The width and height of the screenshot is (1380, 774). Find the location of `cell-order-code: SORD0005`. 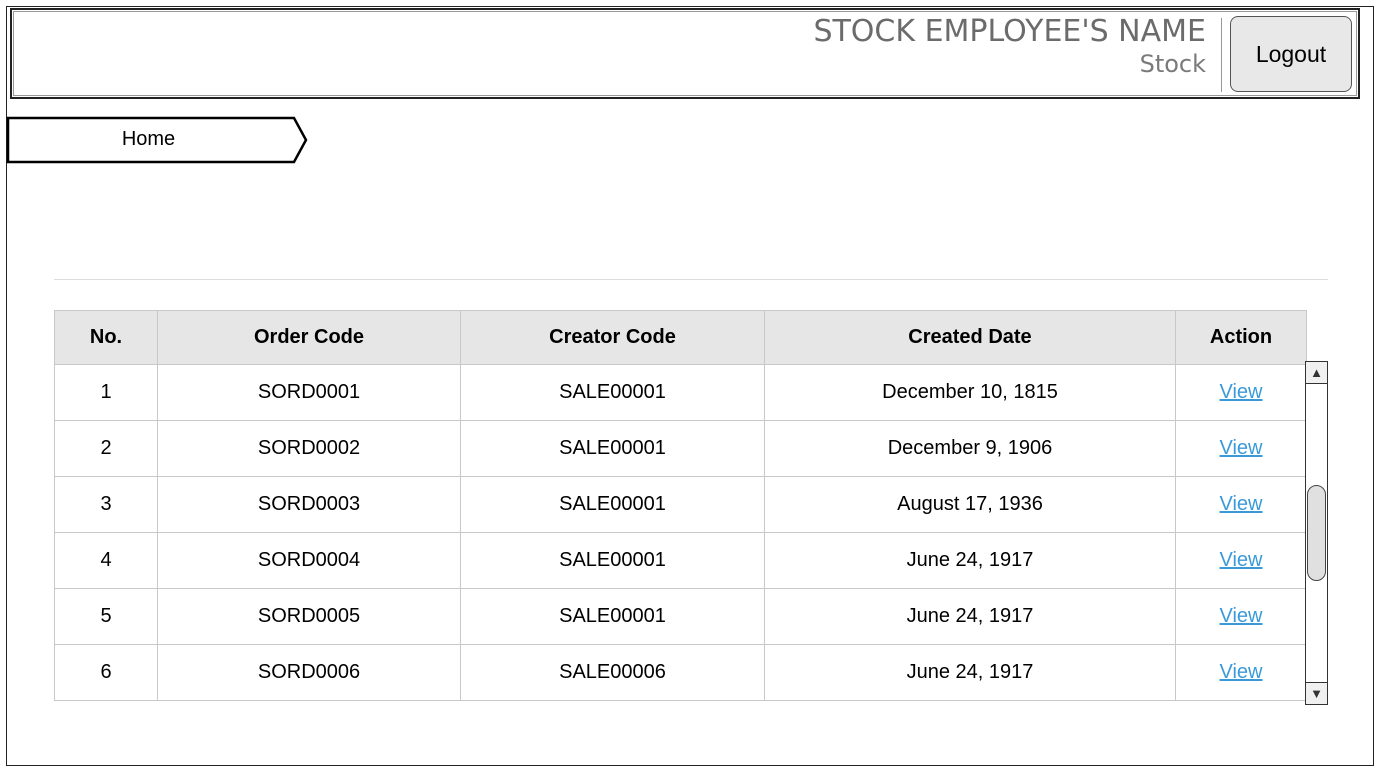

cell-order-code: SORD0005 is located at coordinates (309, 616).